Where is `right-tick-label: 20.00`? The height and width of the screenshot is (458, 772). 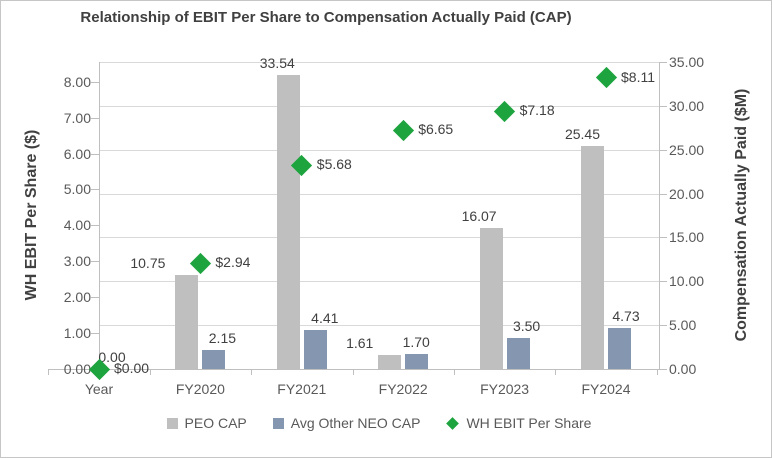 right-tick-label: 20.00 is located at coordinates (687, 193).